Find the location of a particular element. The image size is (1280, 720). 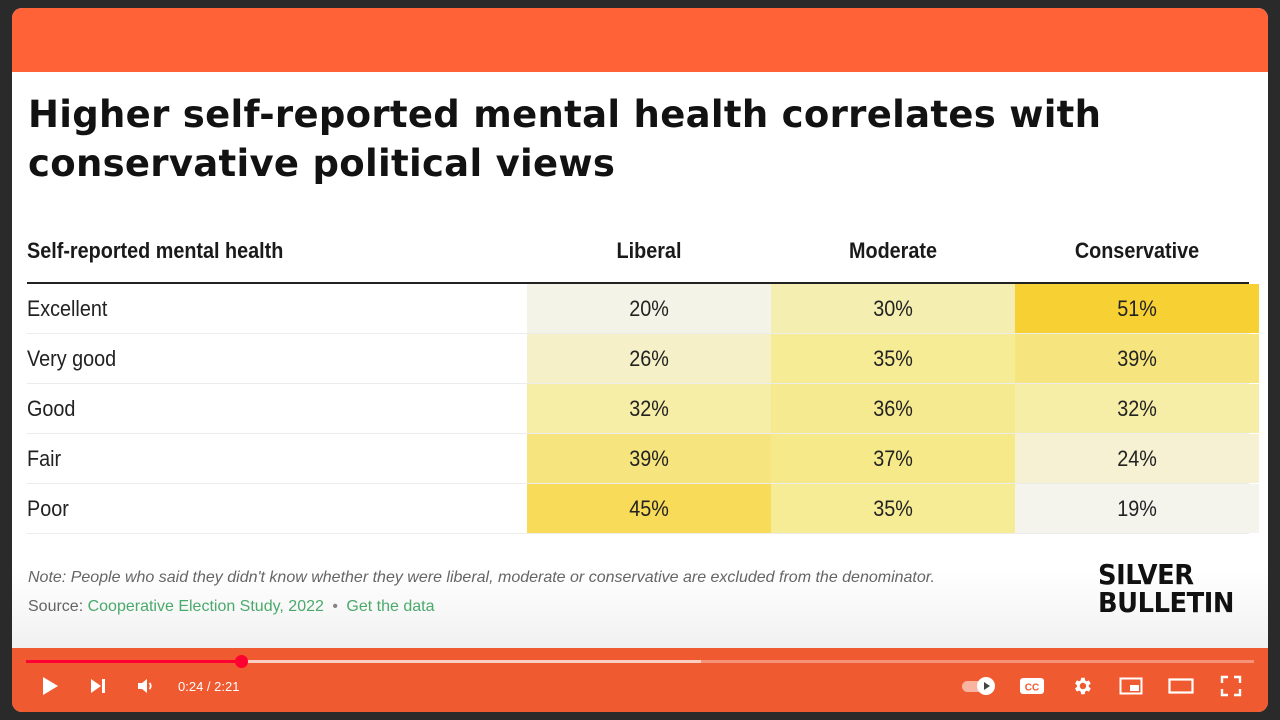

cell-value: 30% is located at coordinates (893, 308).